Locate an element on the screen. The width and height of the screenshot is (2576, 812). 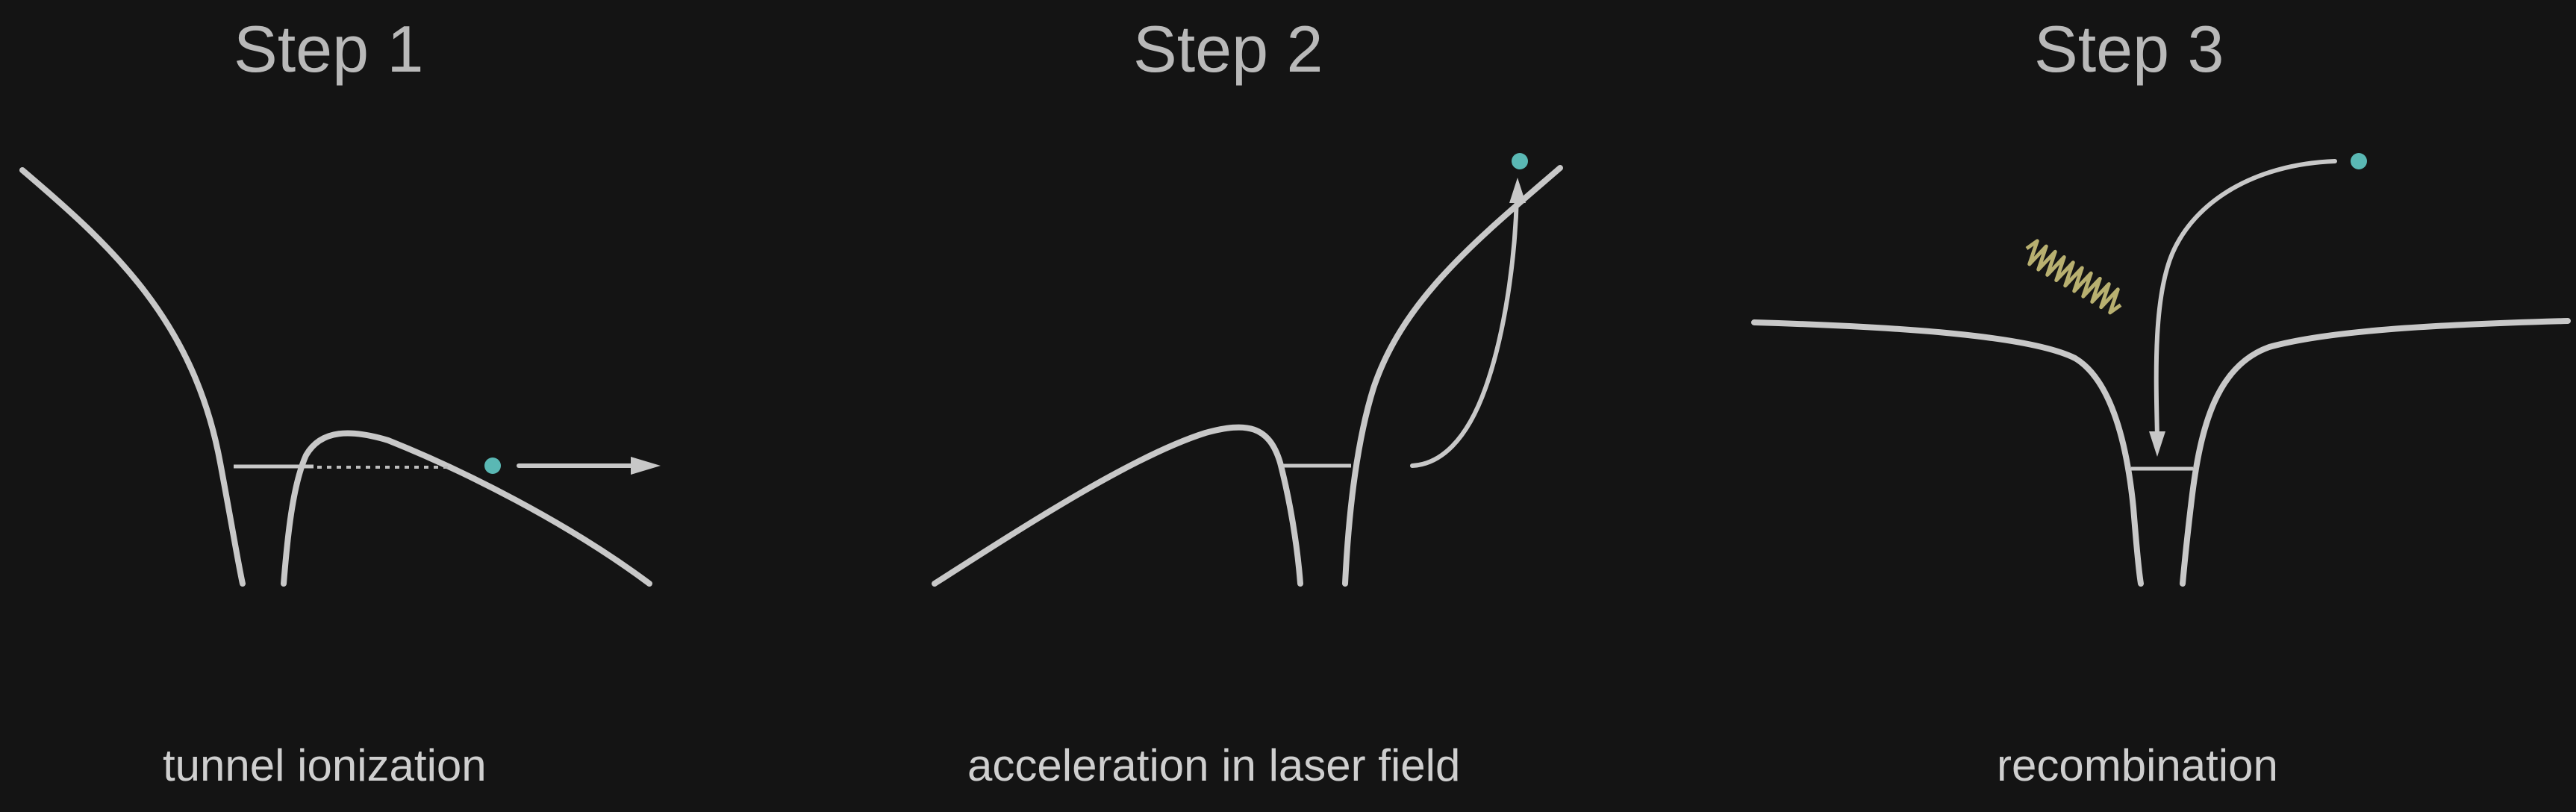
step-2-arrow-icon is located at coordinates (1517, 190).